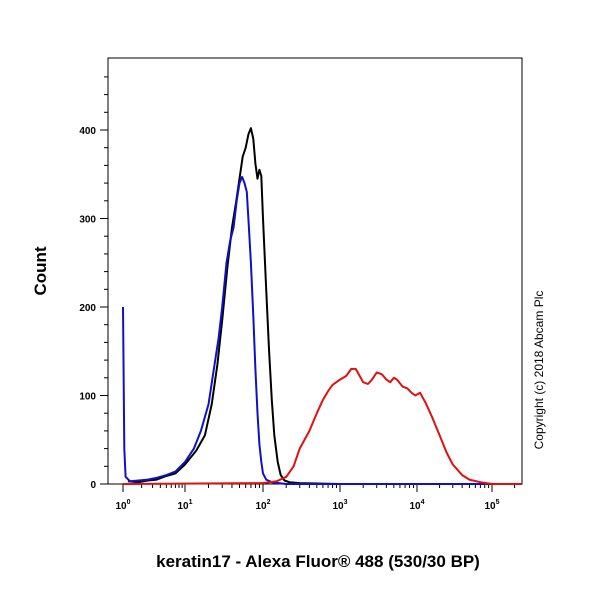 The image size is (600, 600). What do you see at coordinates (93, 283) in the screenshot?
I see `y-axis: 0 100 200 300 400` at bounding box center [93, 283].